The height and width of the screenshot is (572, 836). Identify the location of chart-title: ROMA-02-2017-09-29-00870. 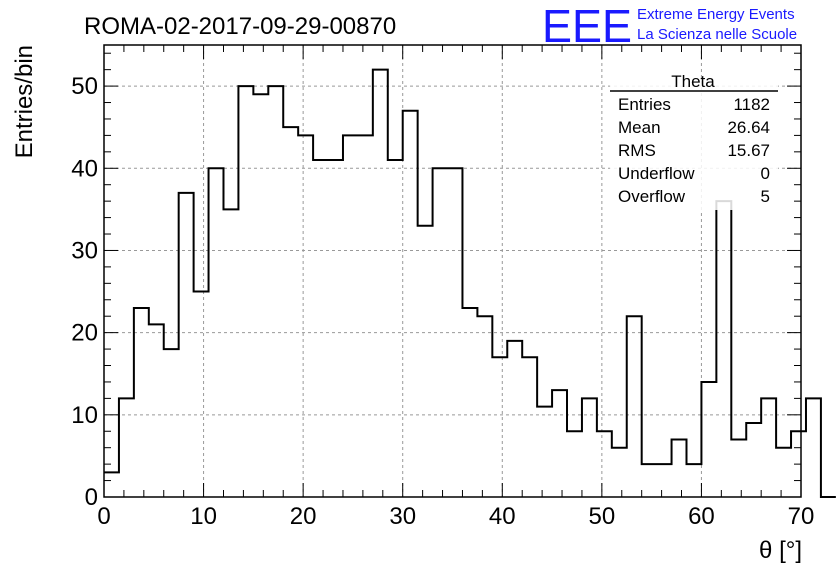
(240, 26).